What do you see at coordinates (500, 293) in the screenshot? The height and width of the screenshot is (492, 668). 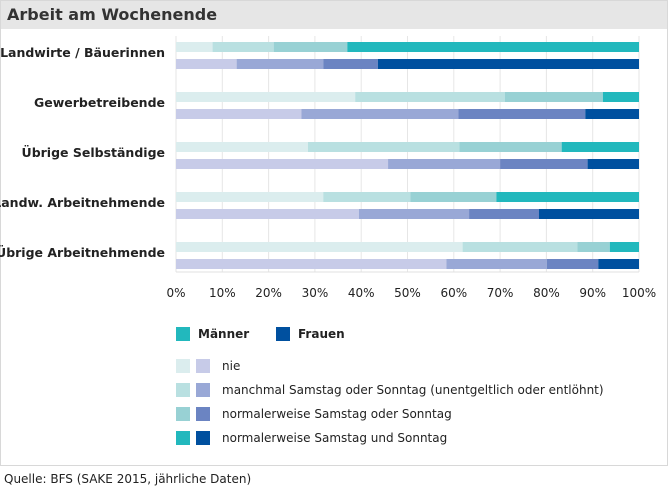 I see `x-tick-label: 70%` at bounding box center [500, 293].